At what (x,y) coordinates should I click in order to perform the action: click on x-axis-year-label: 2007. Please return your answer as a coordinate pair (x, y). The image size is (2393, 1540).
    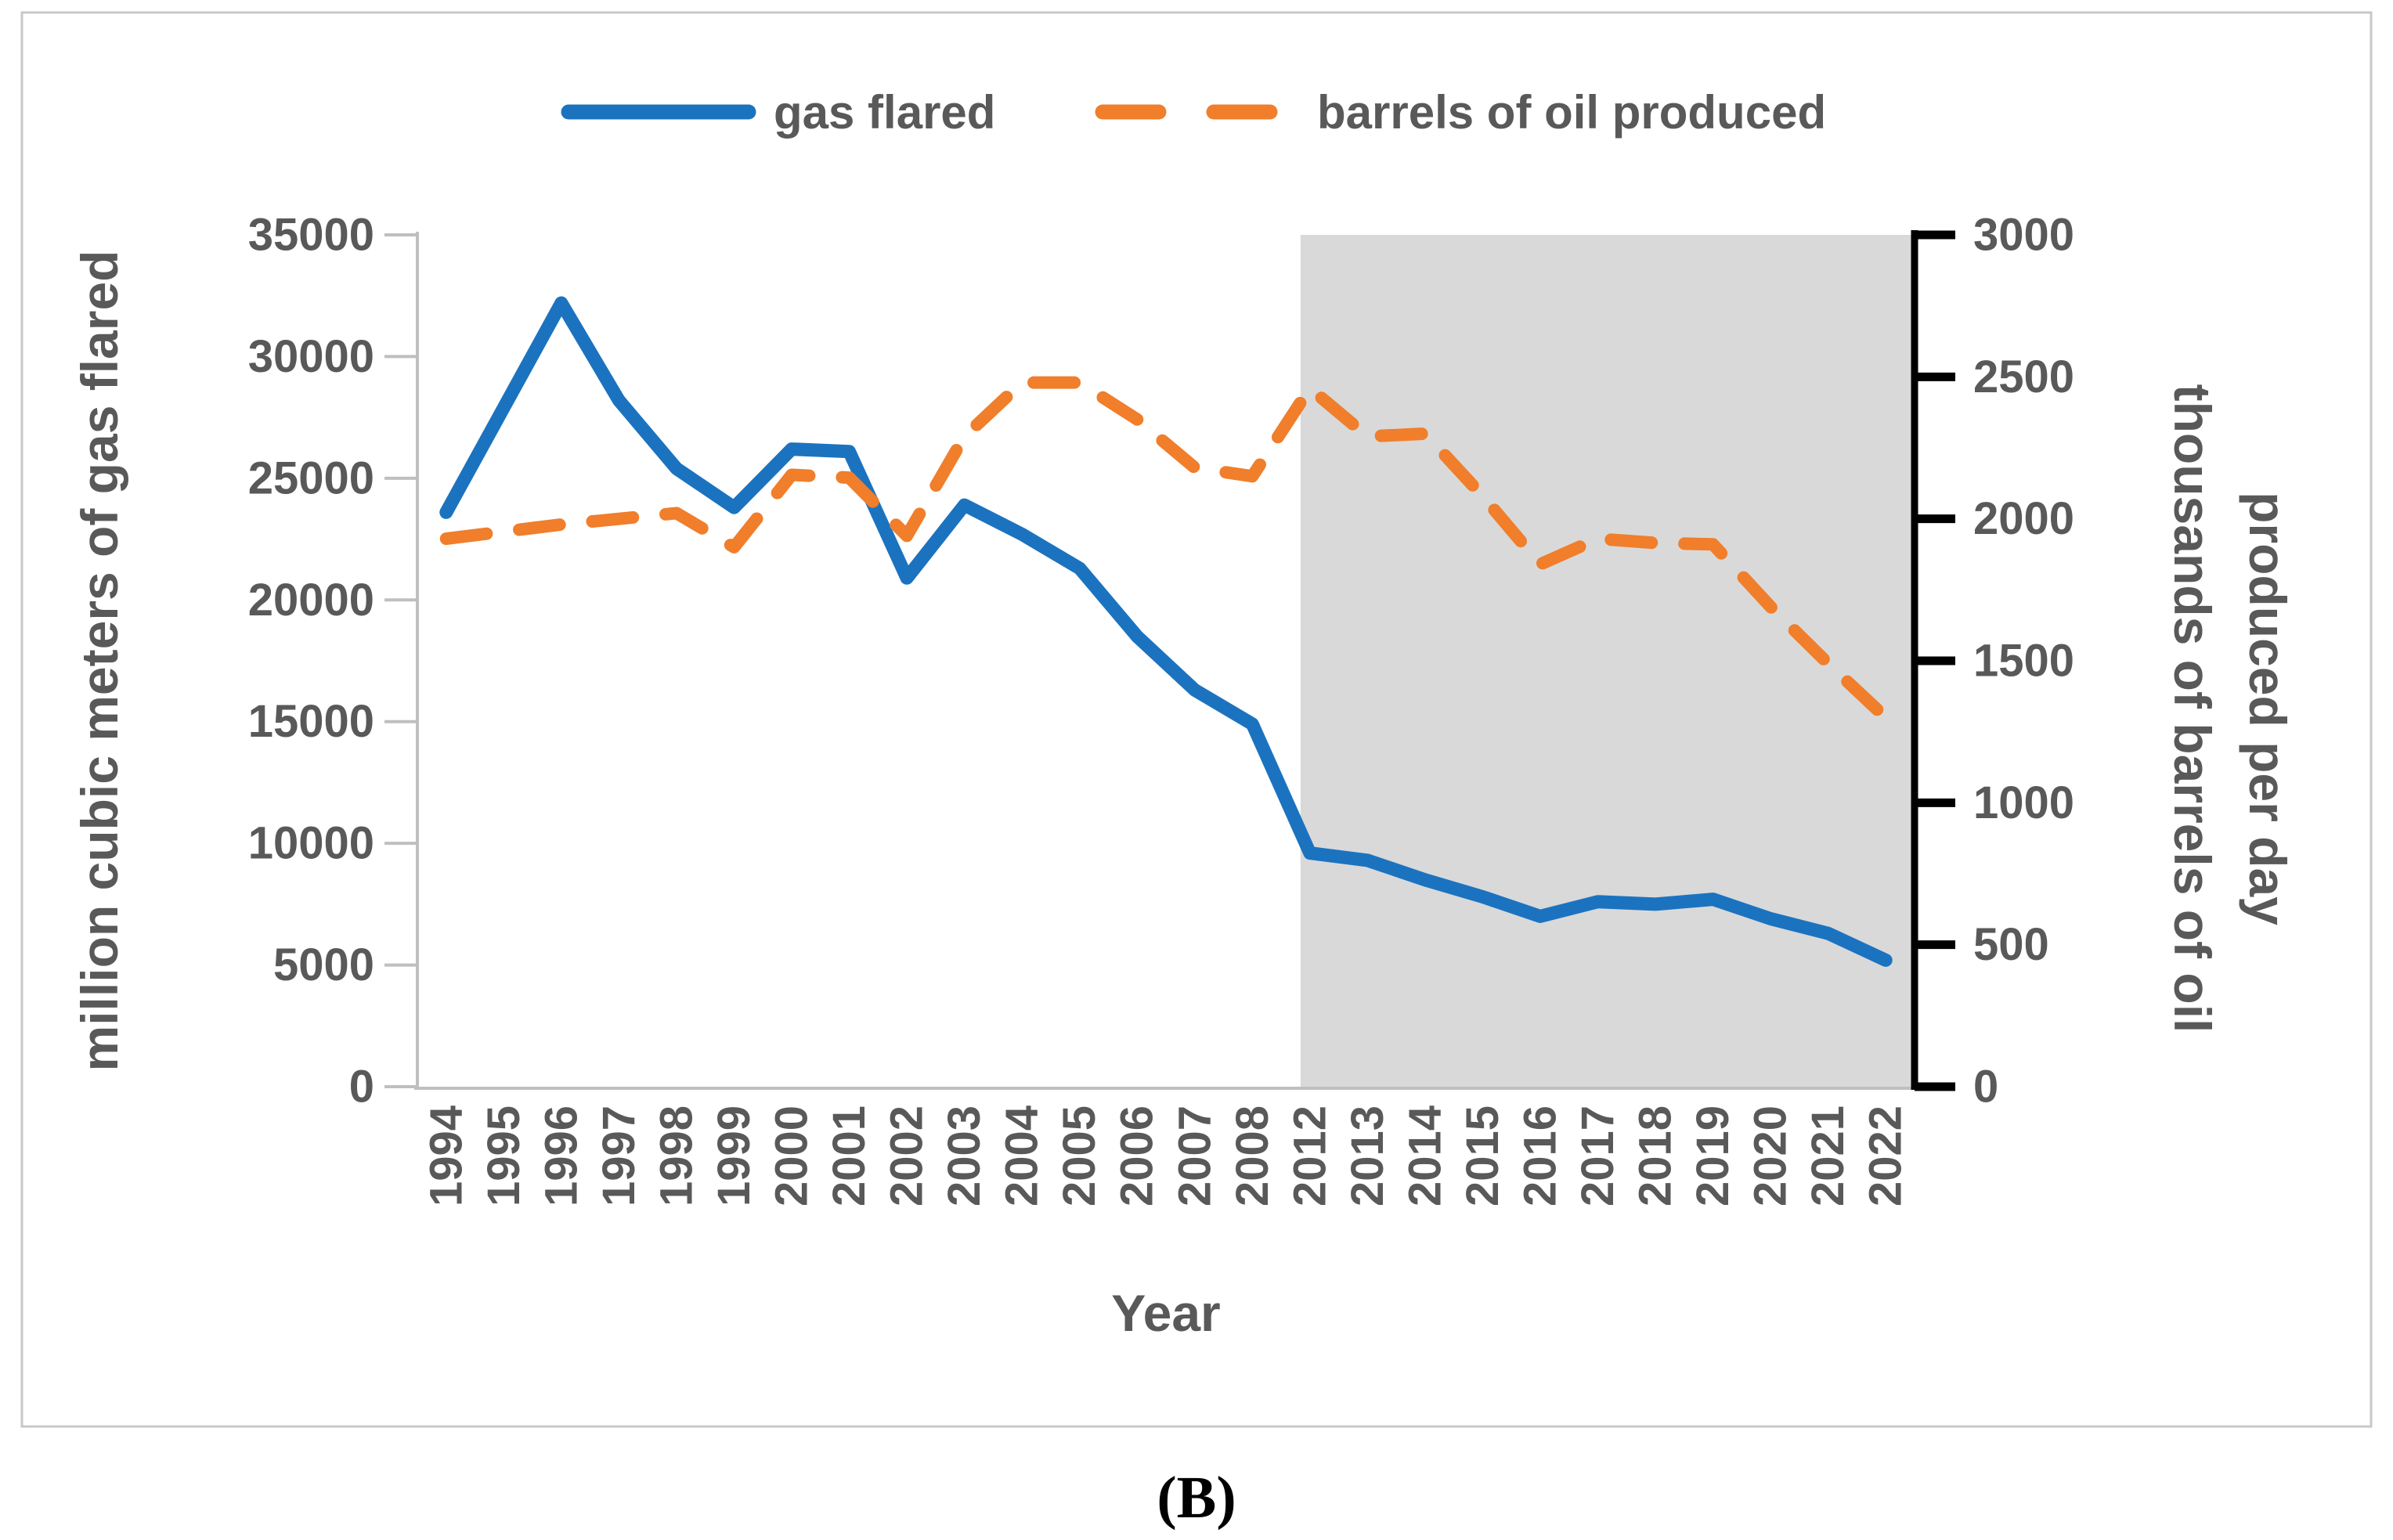
    Looking at the image, I should click on (1195, 1155).